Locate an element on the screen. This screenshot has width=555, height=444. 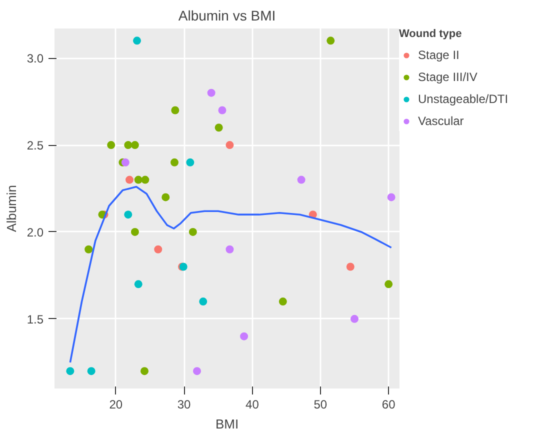
y-tick-label: 3.0 is located at coordinates (35, 59).